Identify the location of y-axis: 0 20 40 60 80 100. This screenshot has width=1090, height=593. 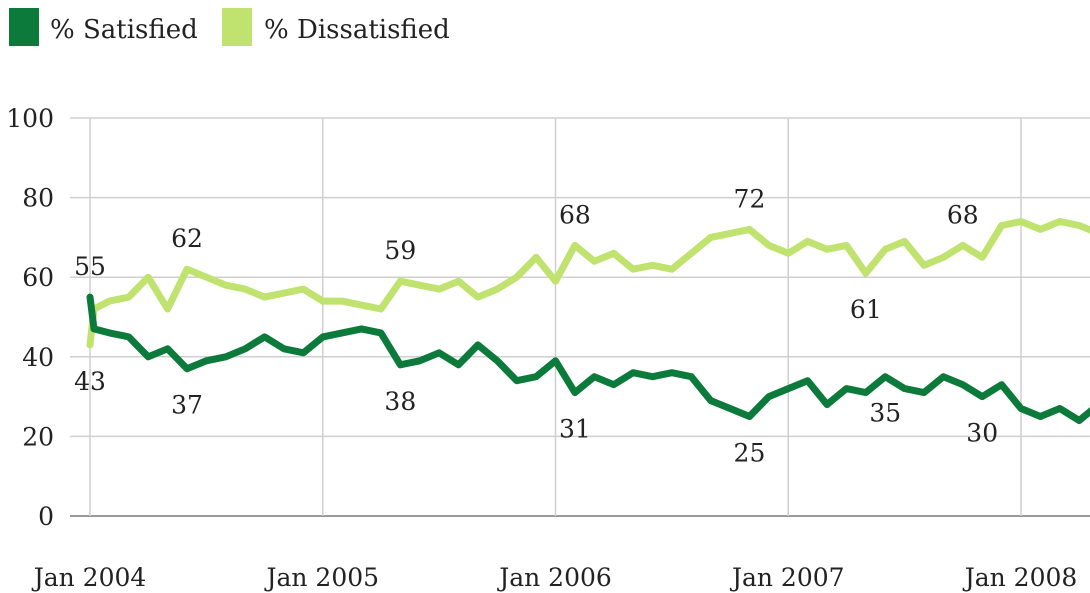
(30, 317).